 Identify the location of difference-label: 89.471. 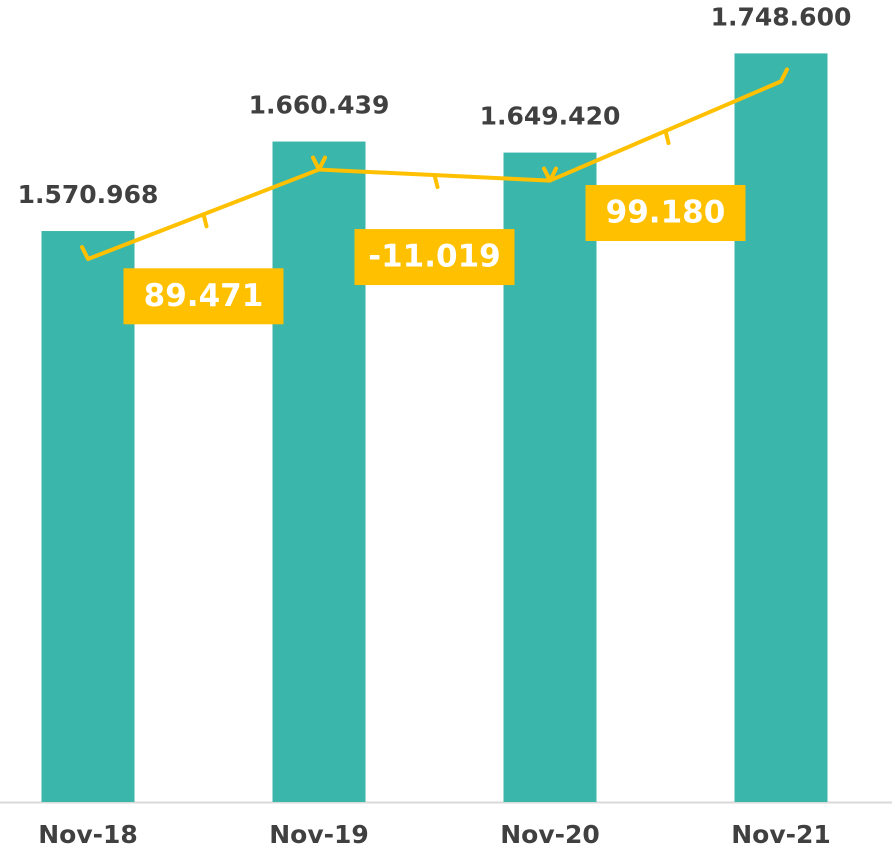
(204, 296).